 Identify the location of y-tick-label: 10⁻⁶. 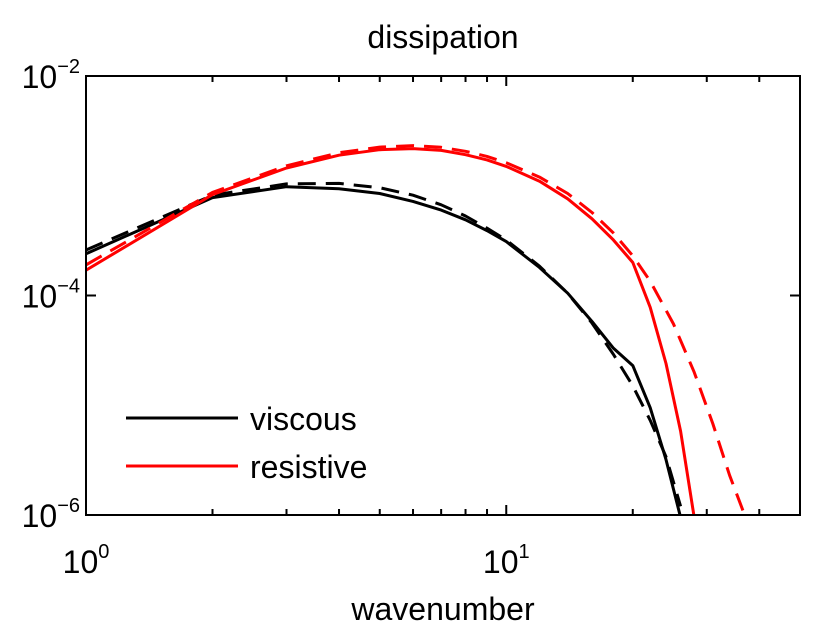
(51, 514).